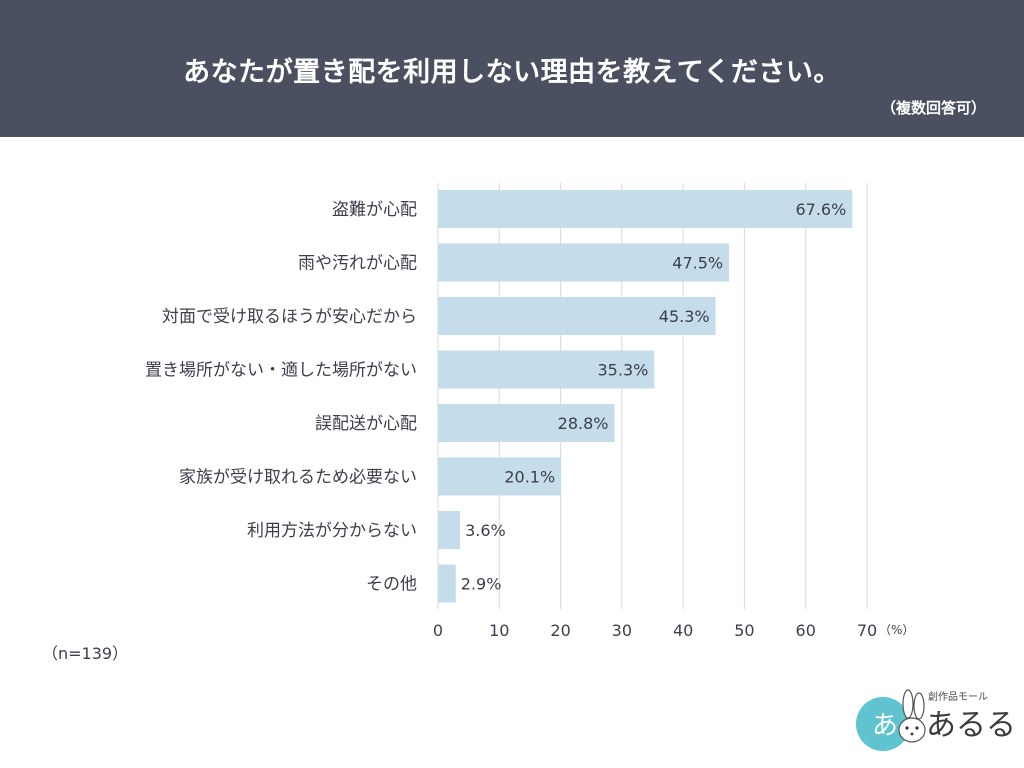  I want to click on svg-text: あ, so click(885, 726).